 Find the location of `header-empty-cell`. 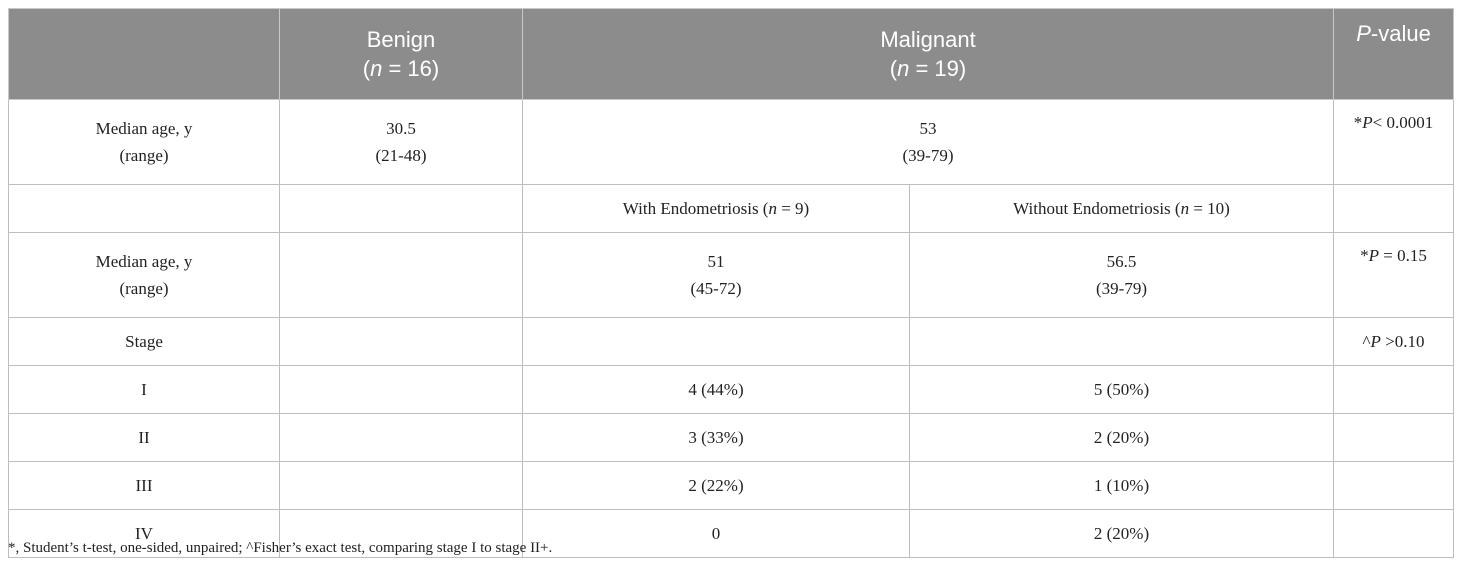

header-empty-cell is located at coordinates (144, 54).